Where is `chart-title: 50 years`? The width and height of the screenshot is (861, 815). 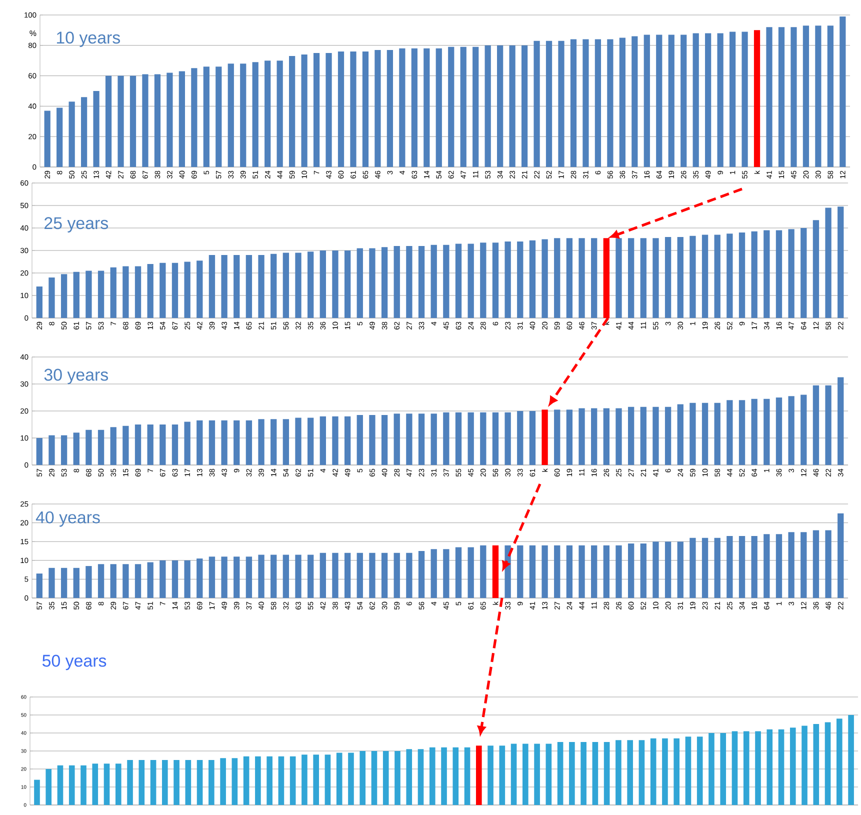 chart-title: 50 years is located at coordinates (74, 662).